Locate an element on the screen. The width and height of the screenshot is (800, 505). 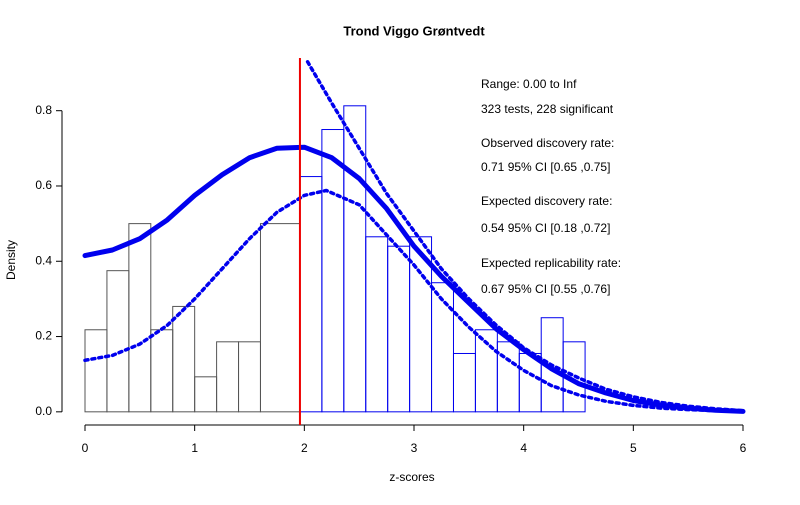
annotation: 0.54 95% CI [0.18 ,0.72] is located at coordinates (545, 228).